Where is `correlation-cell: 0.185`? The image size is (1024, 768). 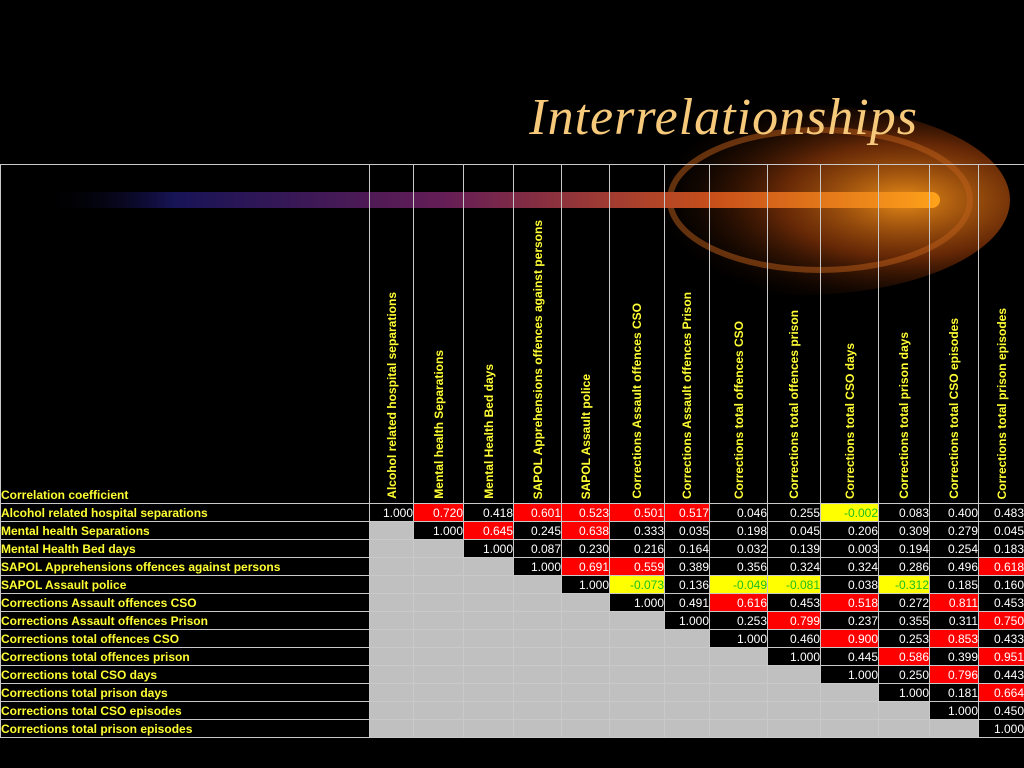
correlation-cell: 0.185 is located at coordinates (954, 584).